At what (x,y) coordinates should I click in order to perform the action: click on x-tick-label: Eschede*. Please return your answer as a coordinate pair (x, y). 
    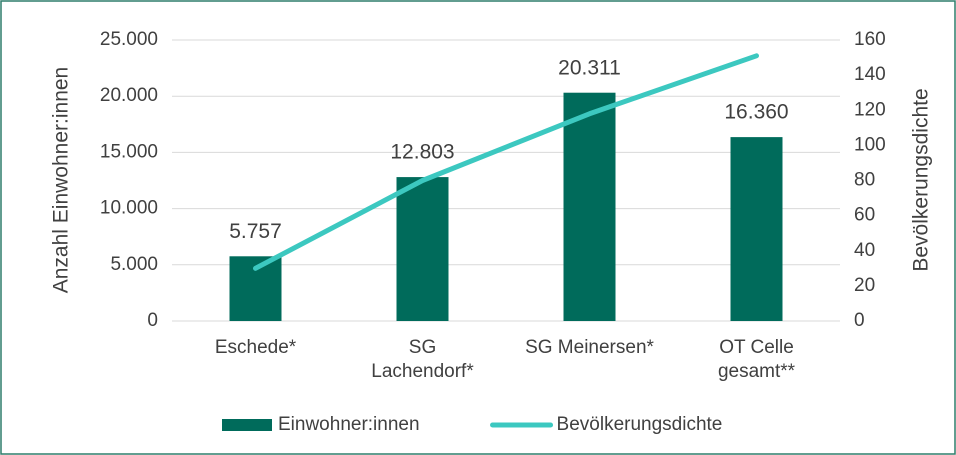
    Looking at the image, I should click on (256, 347).